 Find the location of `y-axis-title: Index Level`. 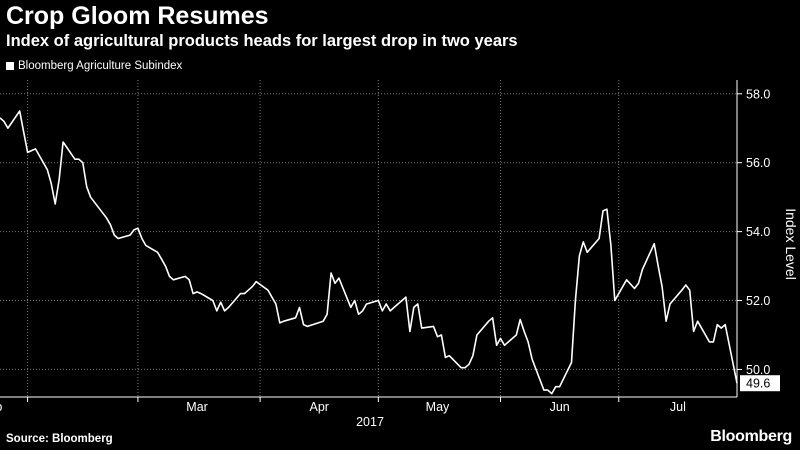

y-axis-title: Index Level is located at coordinates (791, 244).